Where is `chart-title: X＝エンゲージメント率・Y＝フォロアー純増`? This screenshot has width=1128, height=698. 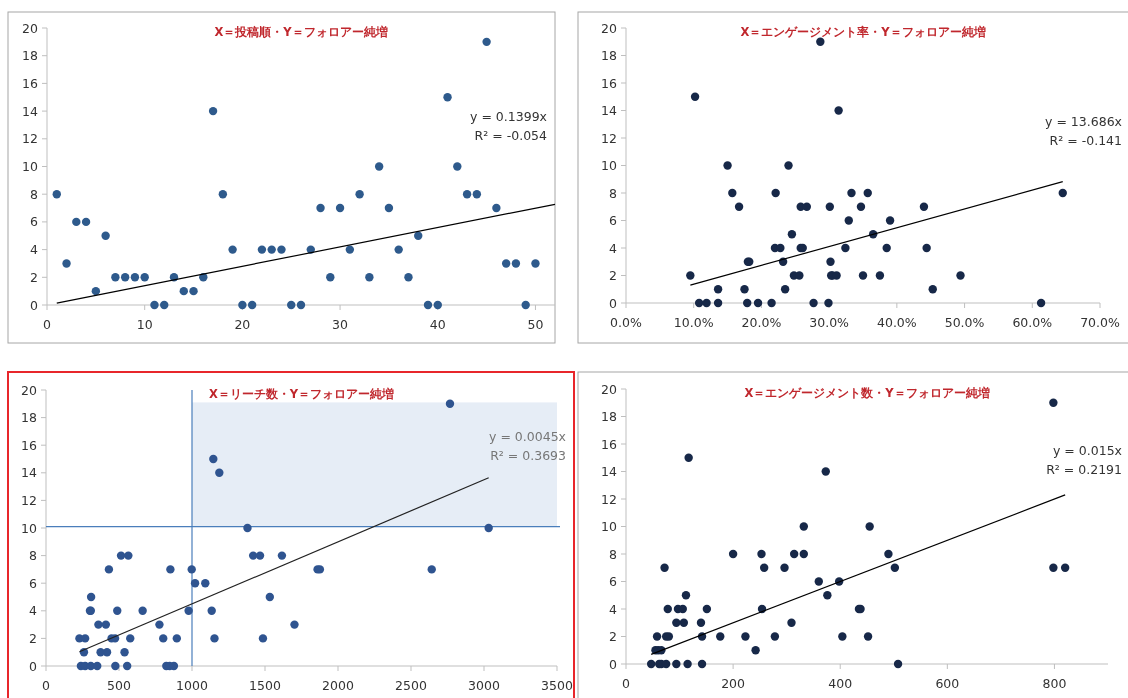 chart-title: X＝エンゲージメント率・Y＝フォロアー純増 is located at coordinates (863, 32).